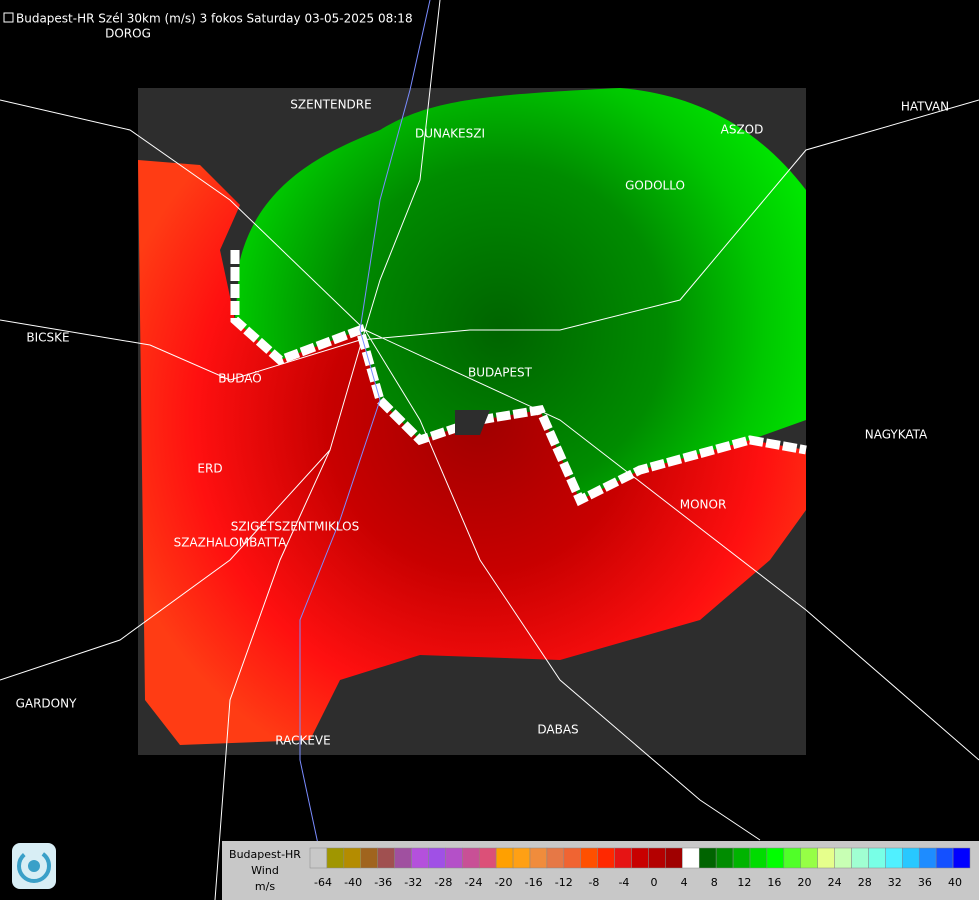 Image resolution: width=979 pixels, height=900 pixels. Describe the element at coordinates (209, 469) in the screenshot. I see `place-label: ERD` at that location.